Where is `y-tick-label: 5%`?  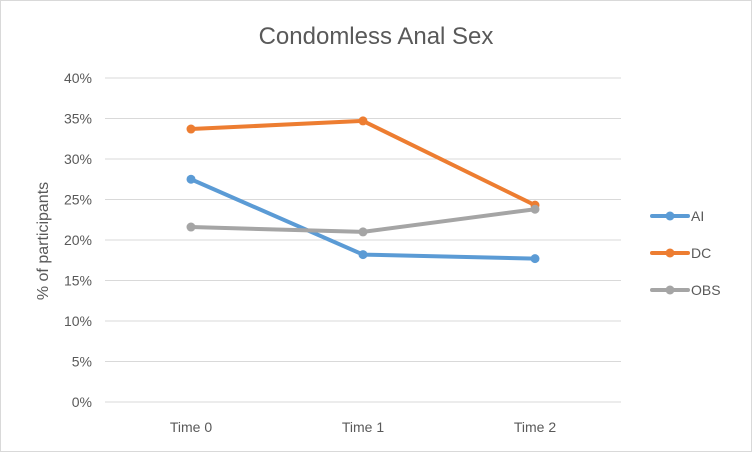 y-tick-label: 5% is located at coordinates (82, 362).